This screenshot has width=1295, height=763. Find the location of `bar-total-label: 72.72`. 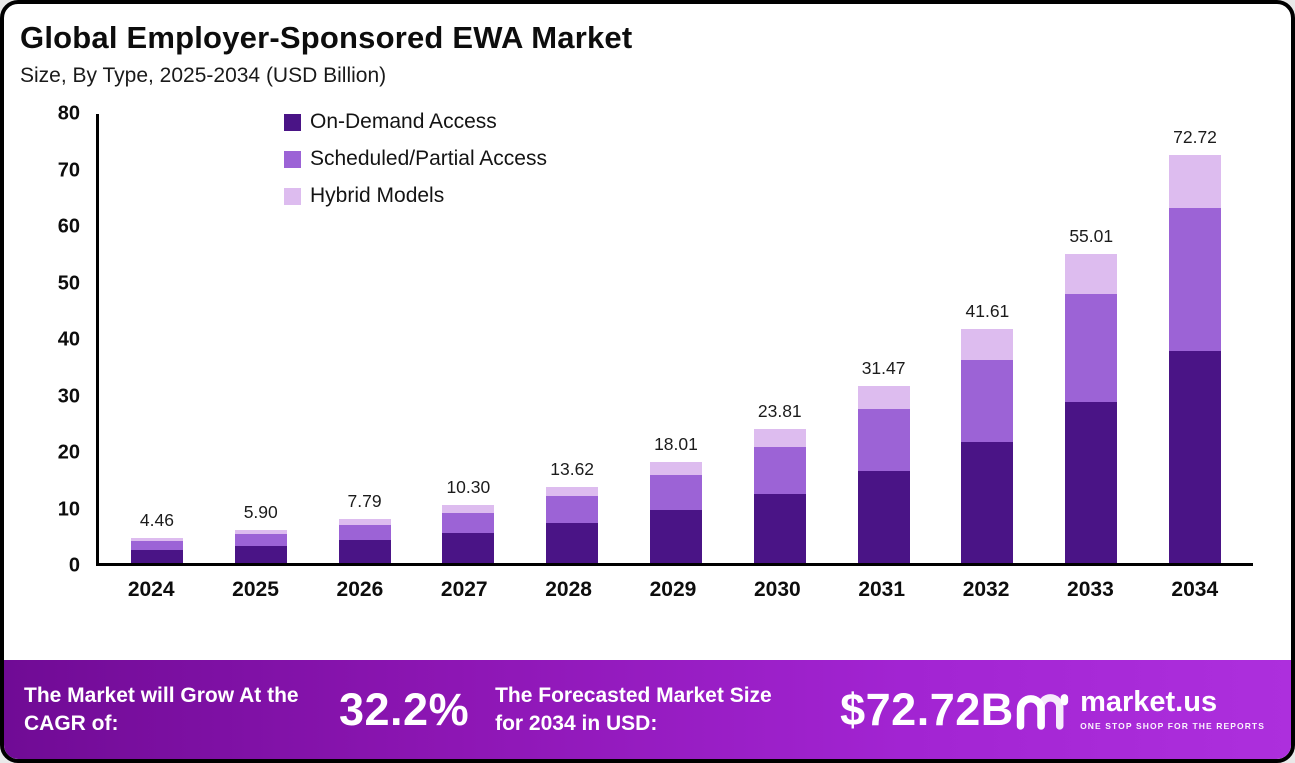

bar-total-label: 72.72 is located at coordinates (1195, 136).